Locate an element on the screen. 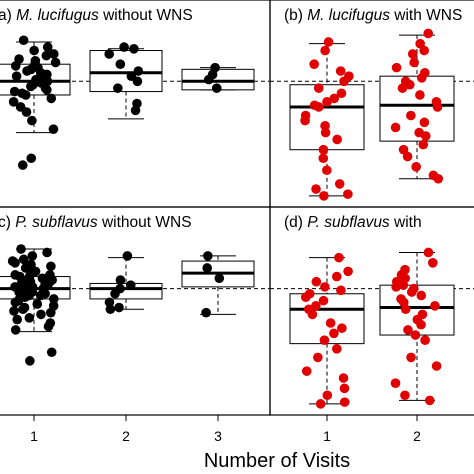  panel-letter: c) is located at coordinates (7, 222).